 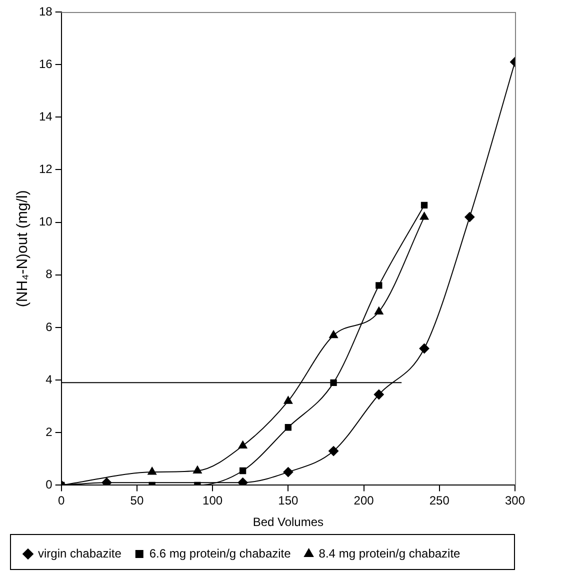 I want to click on y-tick-label: 14, so click(x=45, y=116).